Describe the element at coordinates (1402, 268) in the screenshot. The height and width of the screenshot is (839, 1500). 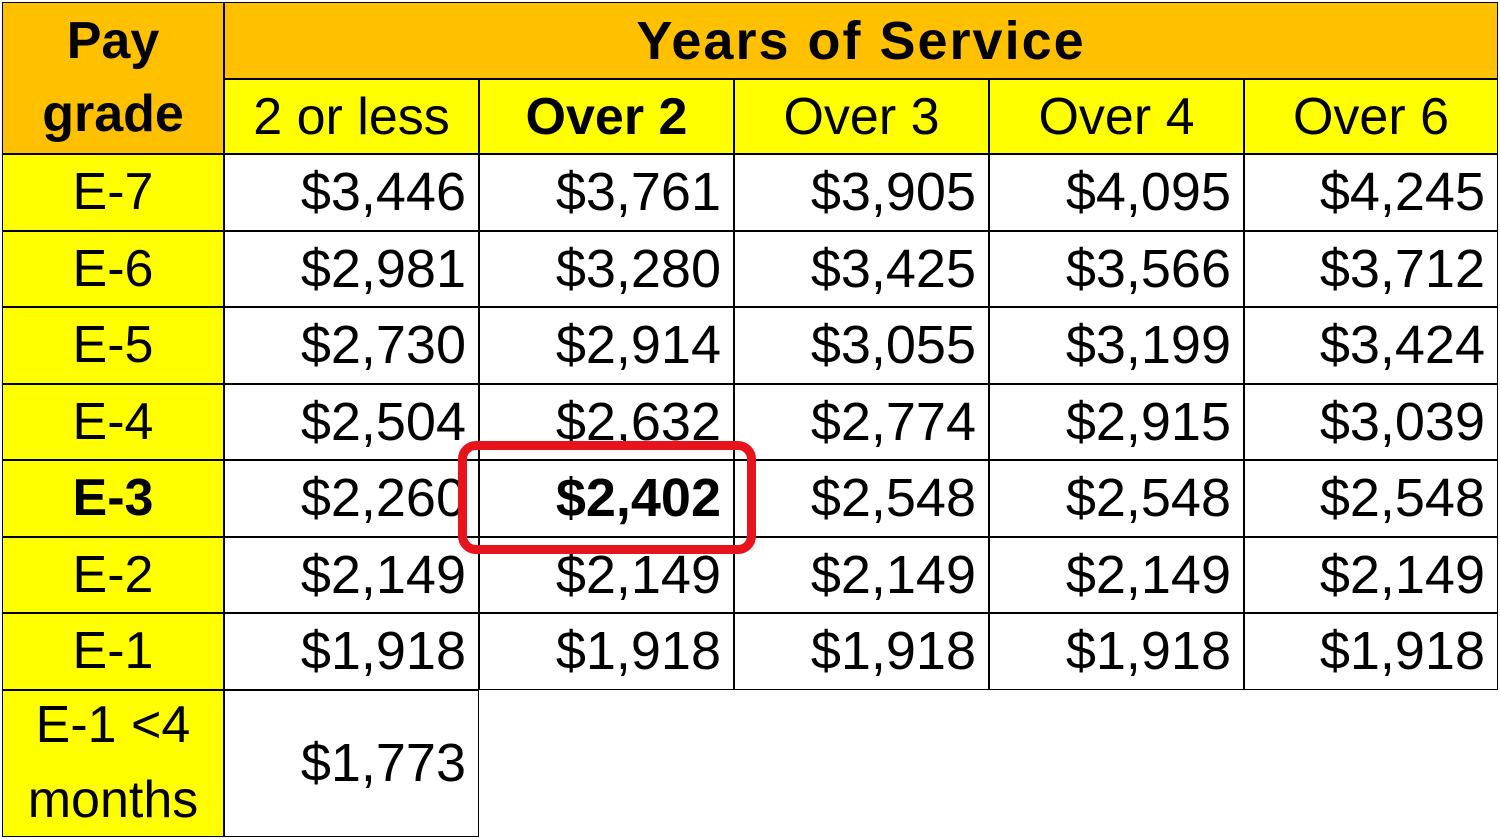
I see `pay-value: $3,712` at that location.